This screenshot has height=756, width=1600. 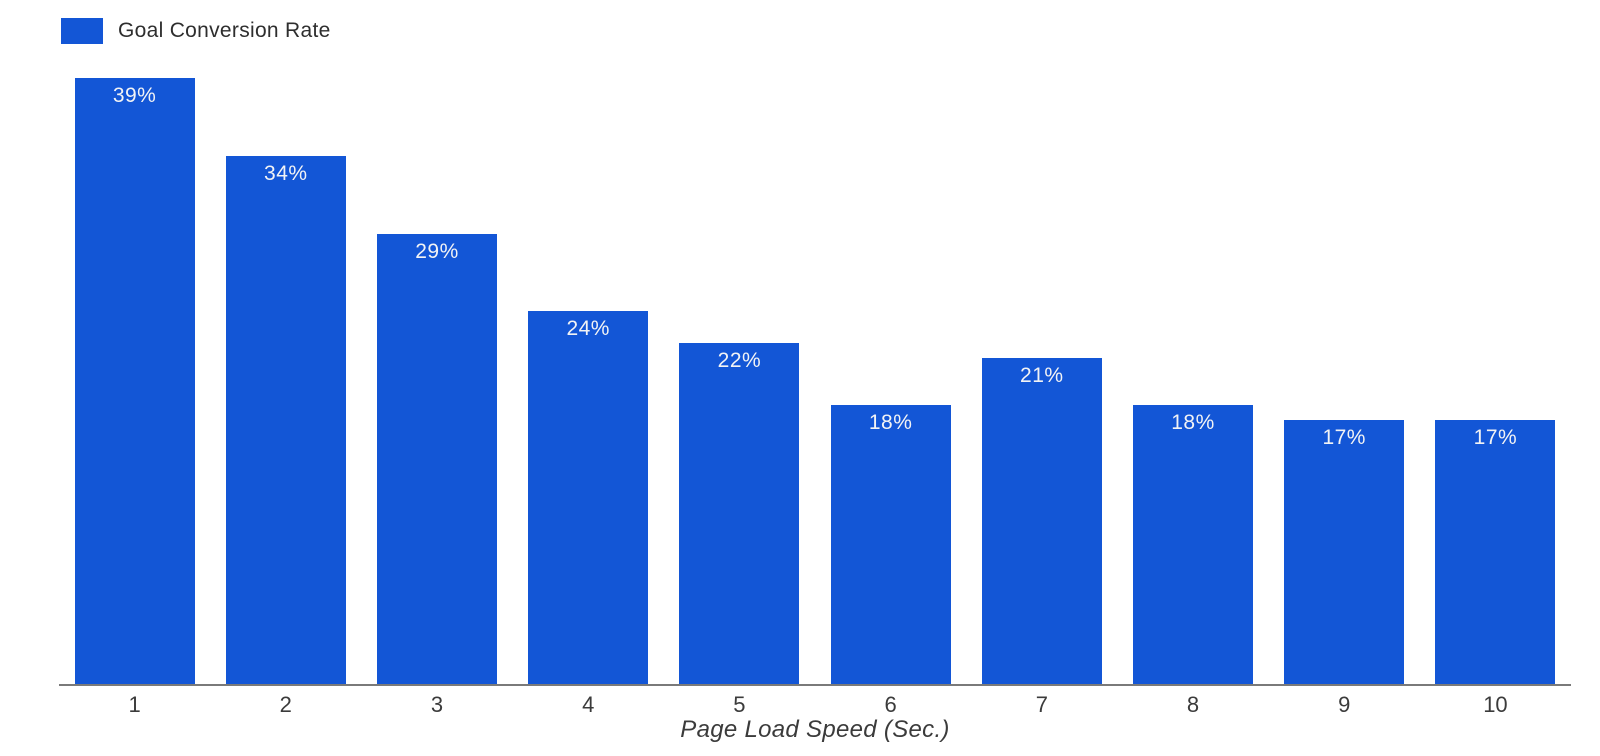 What do you see at coordinates (739, 704) in the screenshot?
I see `x-tick-label: 5` at bounding box center [739, 704].